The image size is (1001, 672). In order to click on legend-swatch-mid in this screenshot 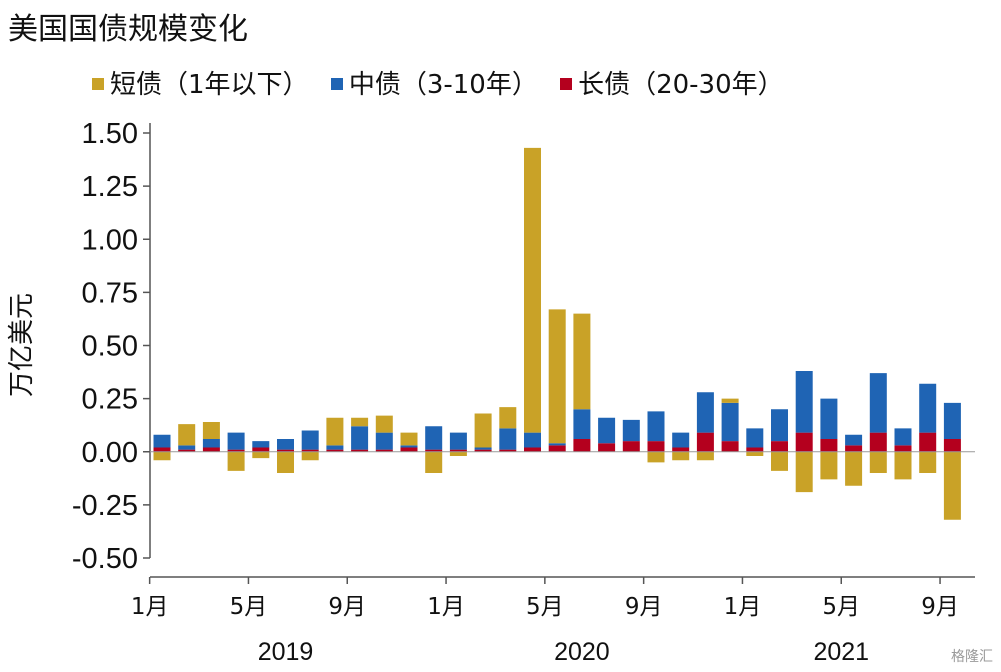, I will do `click(336, 83)`.